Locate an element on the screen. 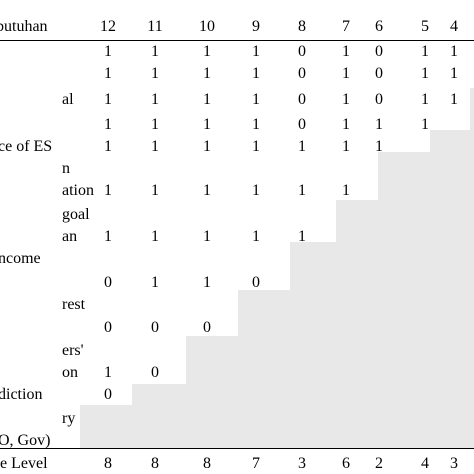 This screenshot has width=474, height=474. column-header: 7 is located at coordinates (346, 26).